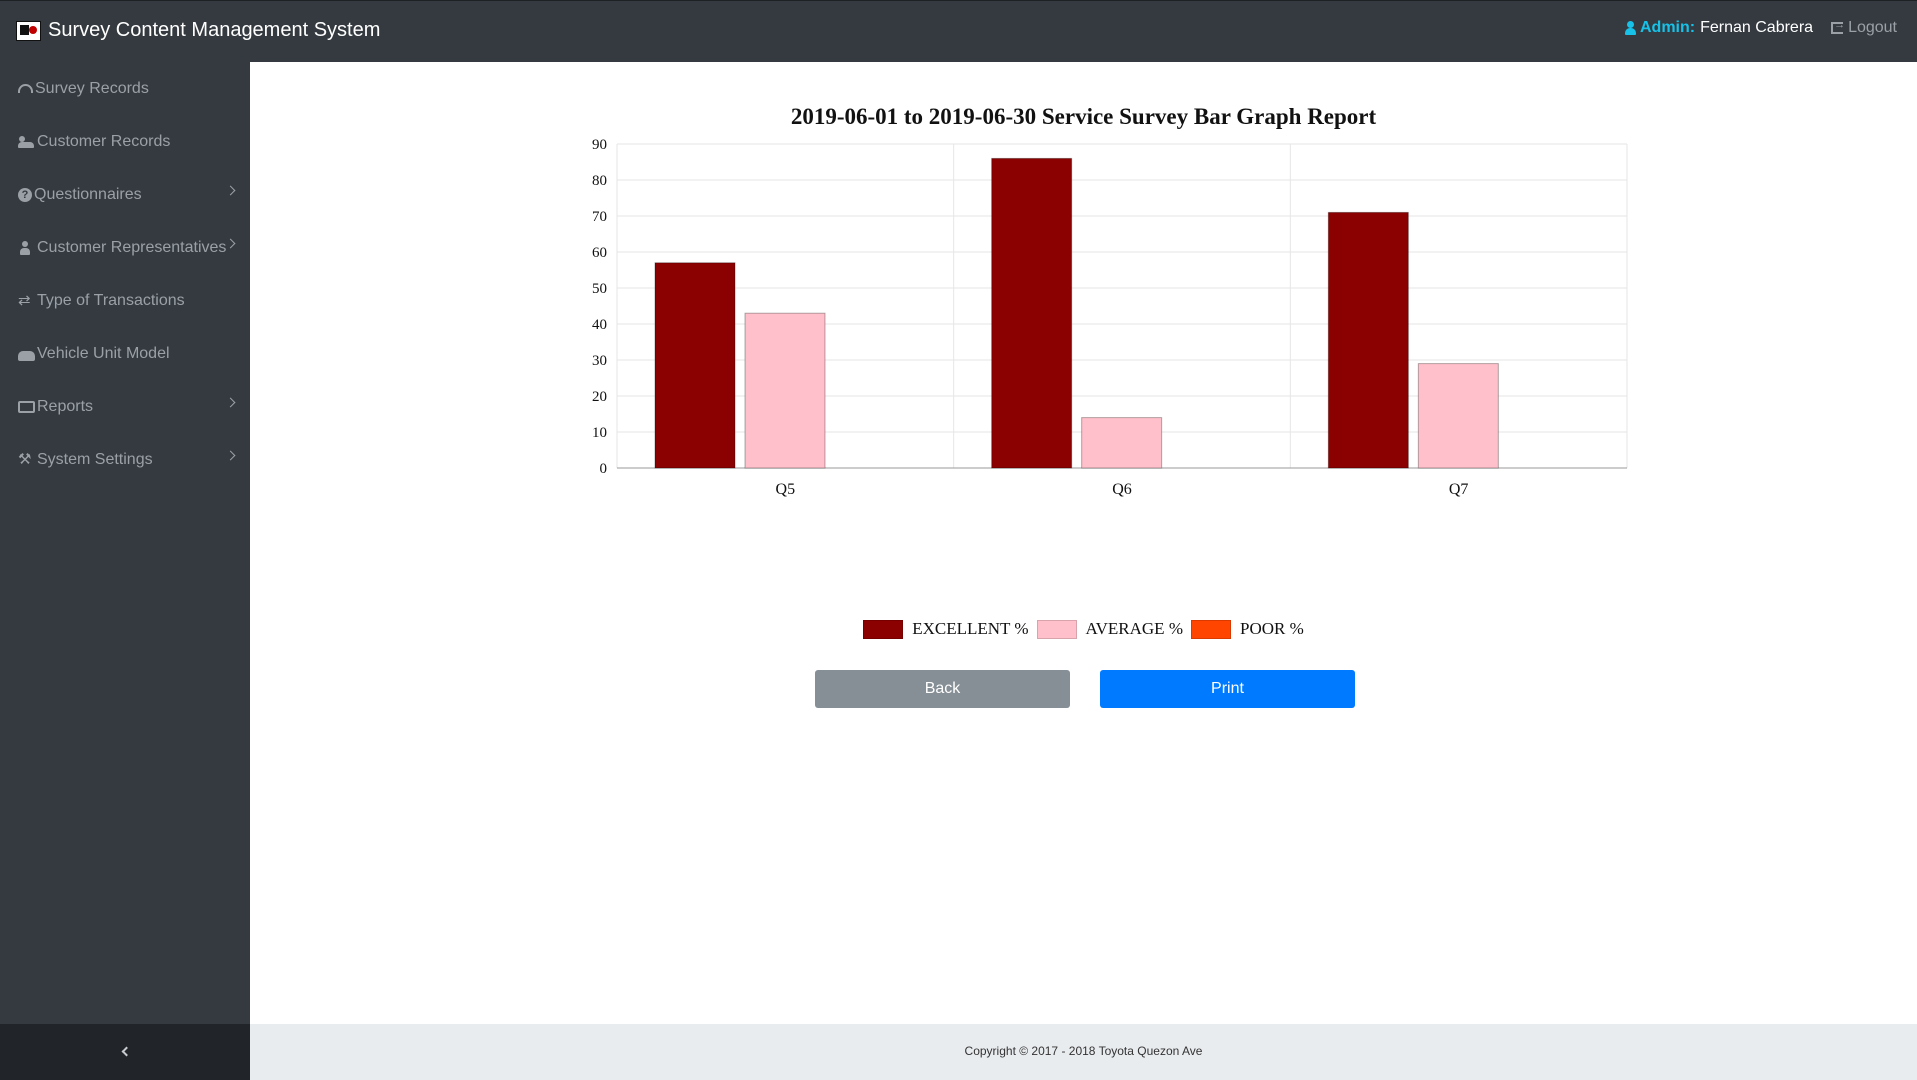  Describe the element at coordinates (599, 361) in the screenshot. I see `y-tick-label: 30` at that location.